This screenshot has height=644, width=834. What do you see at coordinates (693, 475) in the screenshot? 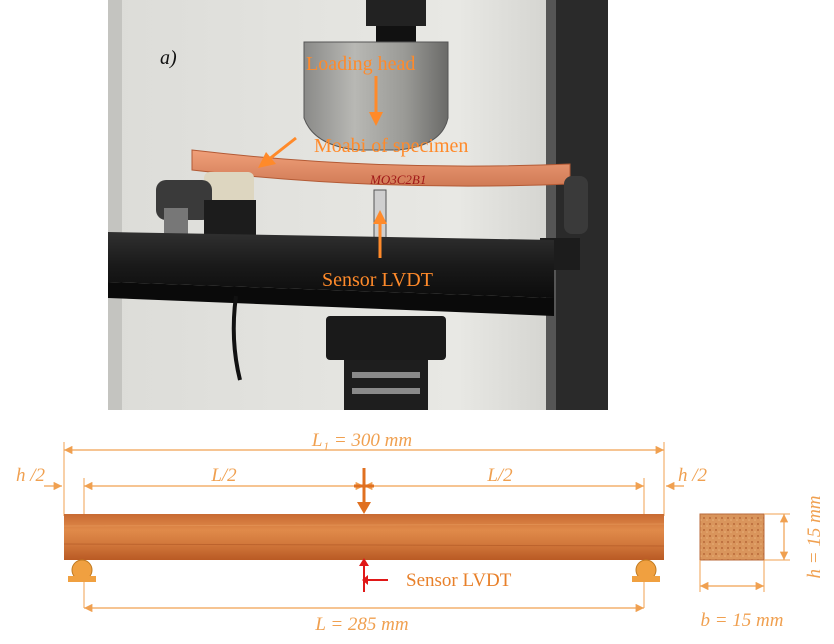
I see `overhang-right-label: h /2` at bounding box center [693, 475].